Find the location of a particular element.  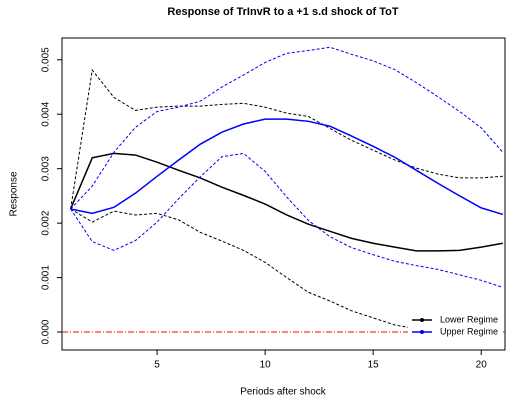

y-tick-label: 0.005 is located at coordinates (46, 59).